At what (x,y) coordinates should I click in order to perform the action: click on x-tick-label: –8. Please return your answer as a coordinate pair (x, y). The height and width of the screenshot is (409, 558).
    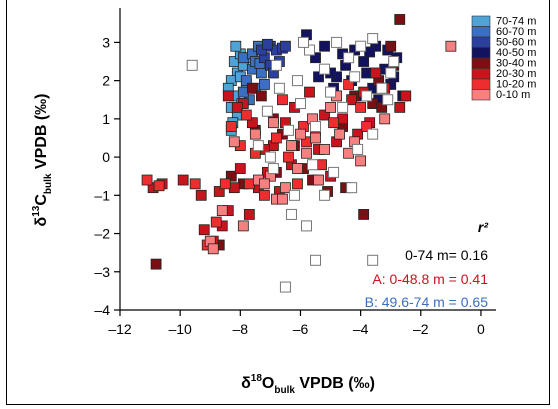
    Looking at the image, I should click on (241, 329).